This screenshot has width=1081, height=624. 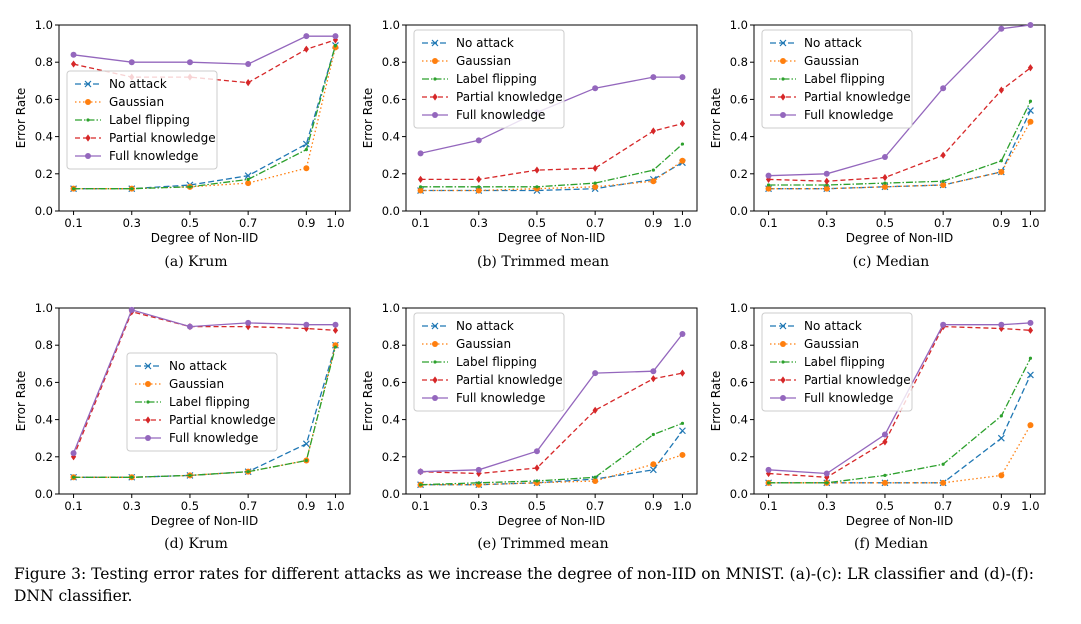 What do you see at coordinates (391, 382) in the screenshot?
I see `y-tick-label: 0.6` at bounding box center [391, 382].